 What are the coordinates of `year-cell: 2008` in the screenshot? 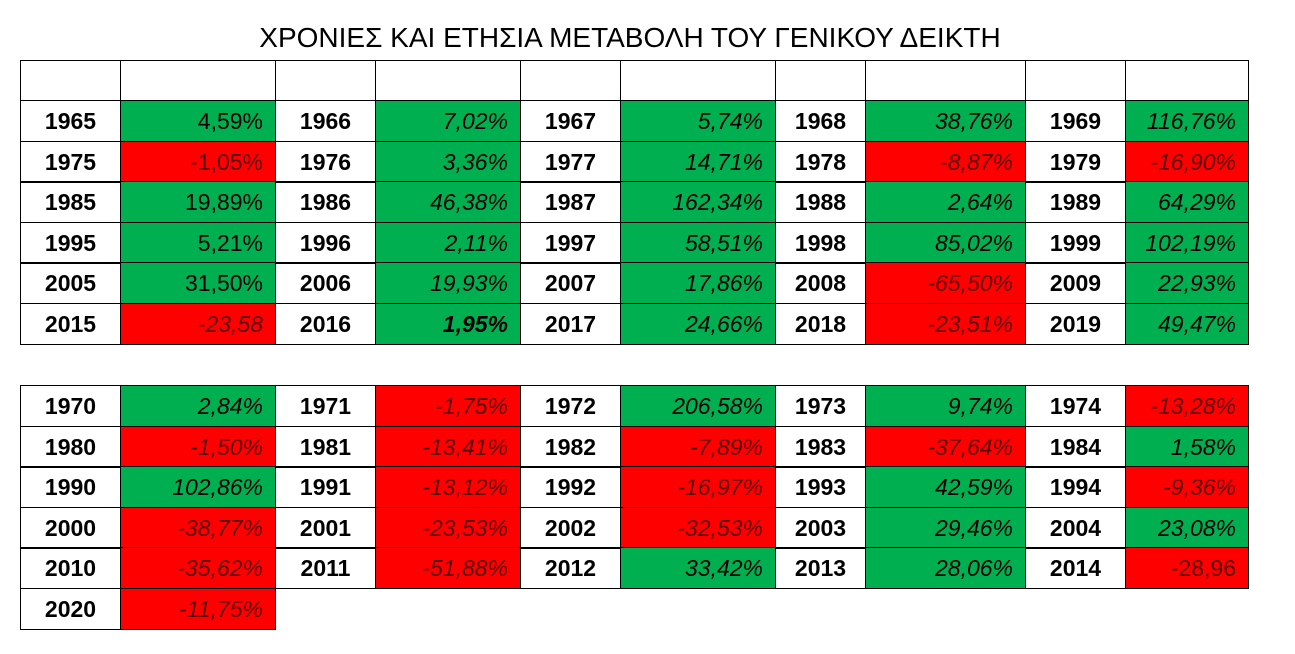 It's located at (820, 283).